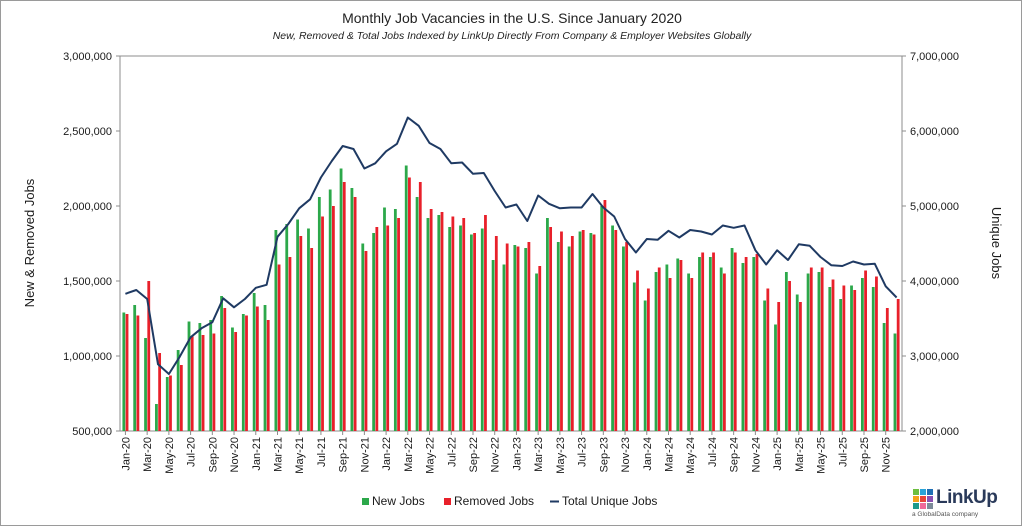 The height and width of the screenshot is (528, 1024). What do you see at coordinates (192, 452) in the screenshot?
I see `x-axis-tick-label: Jul-20` at bounding box center [192, 452].